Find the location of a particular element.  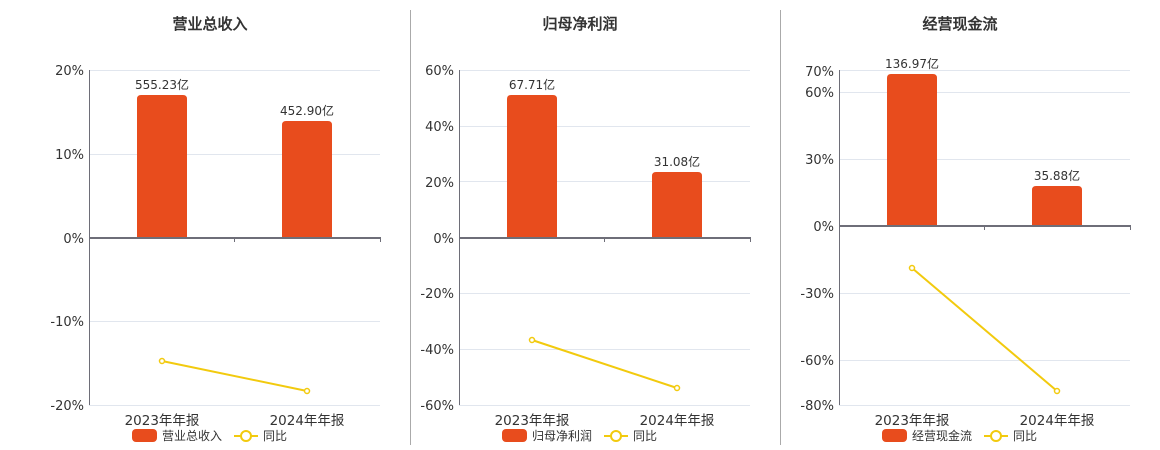

legend: 归母净利润 同比 is located at coordinates (579, 436).